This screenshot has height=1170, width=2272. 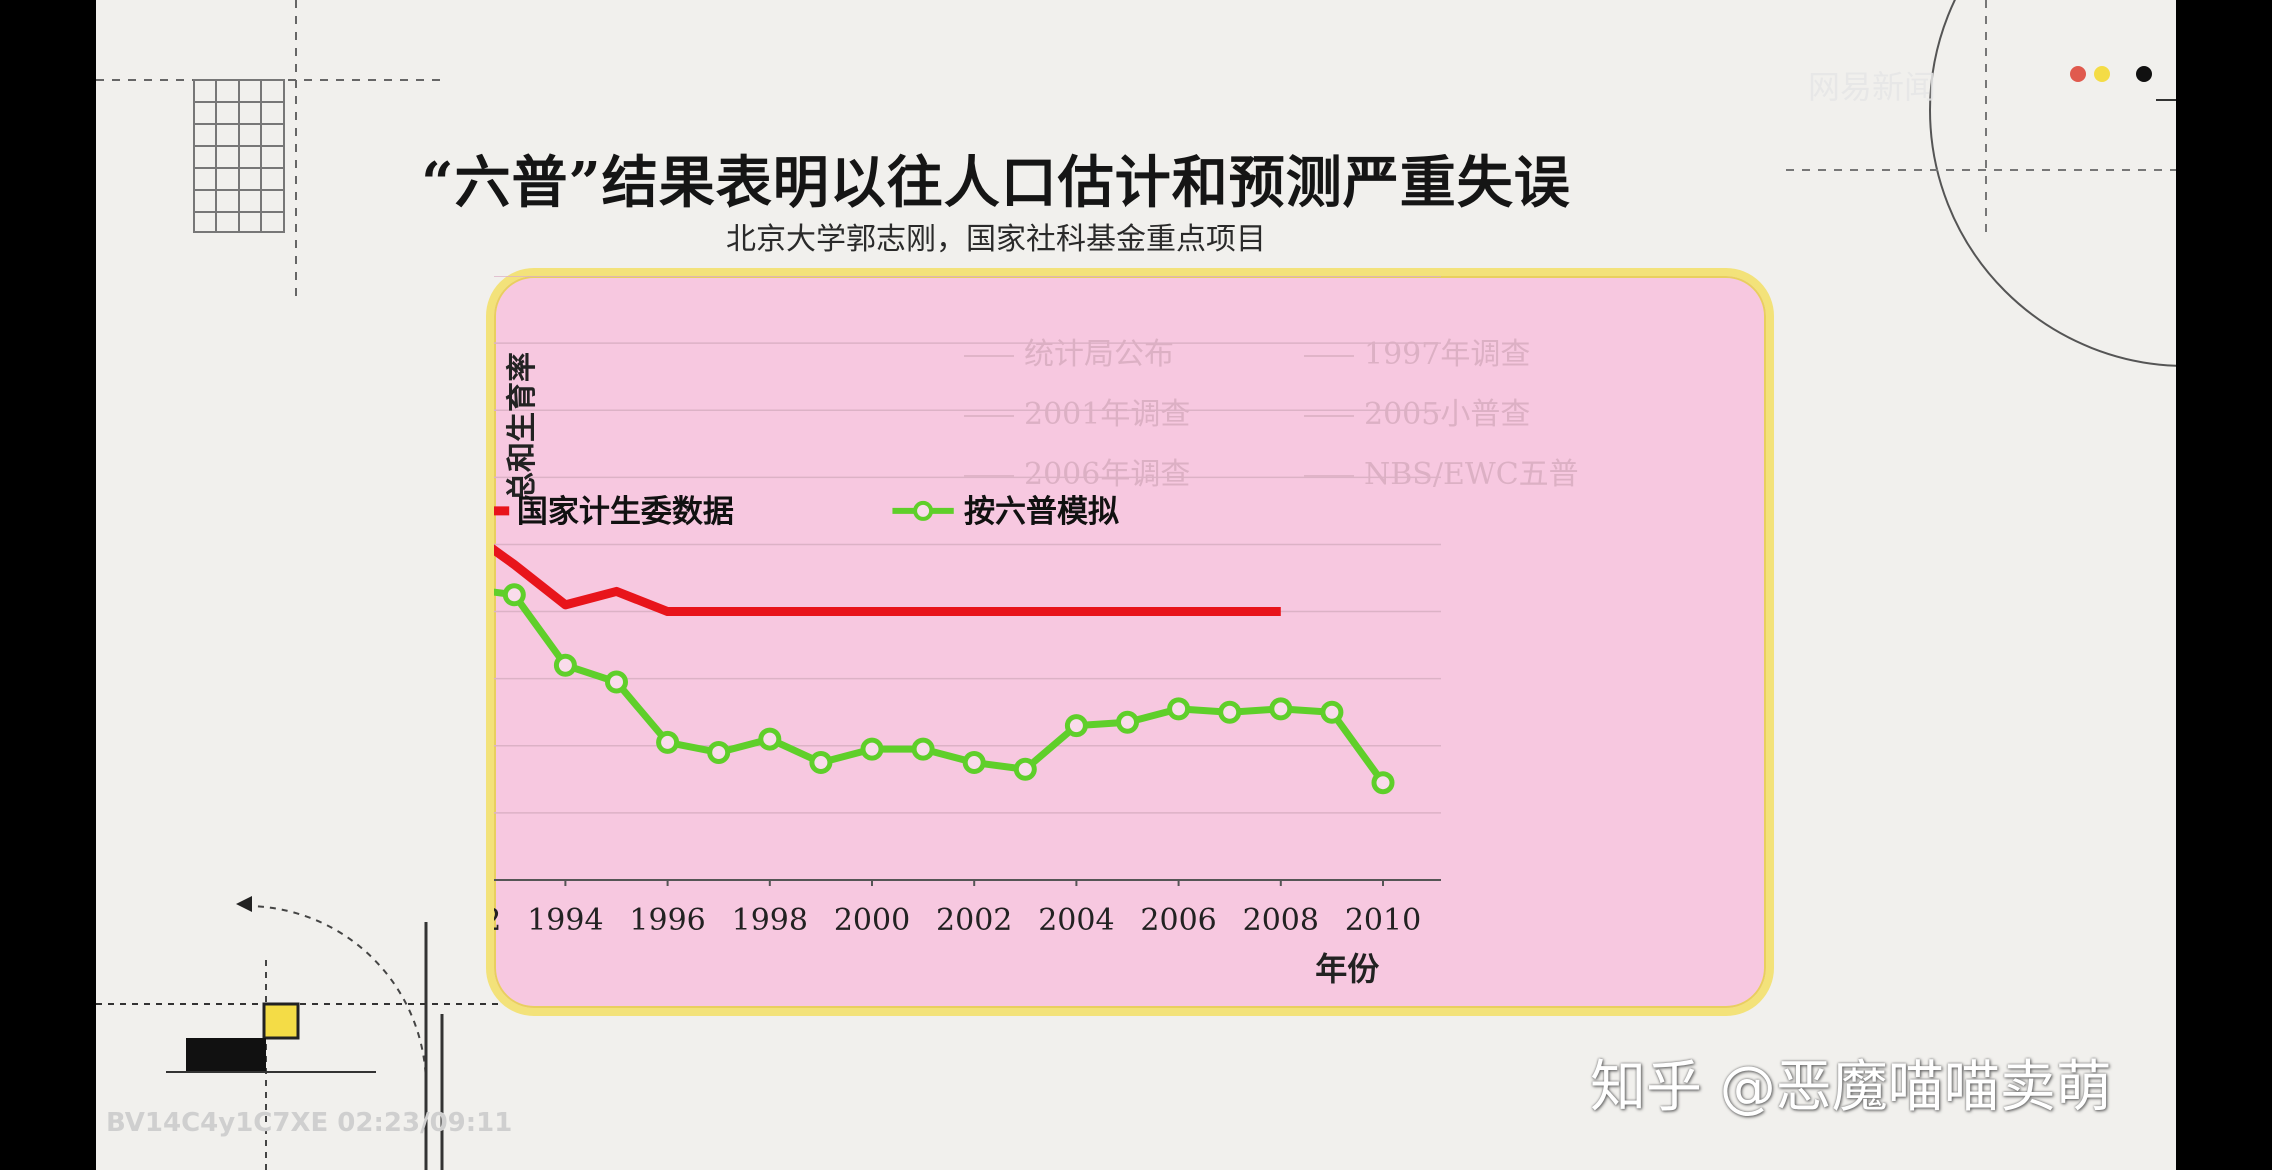 What do you see at coordinates (1447, 354) in the screenshot?
I see `faded-legend-label: 1997年调查` at bounding box center [1447, 354].